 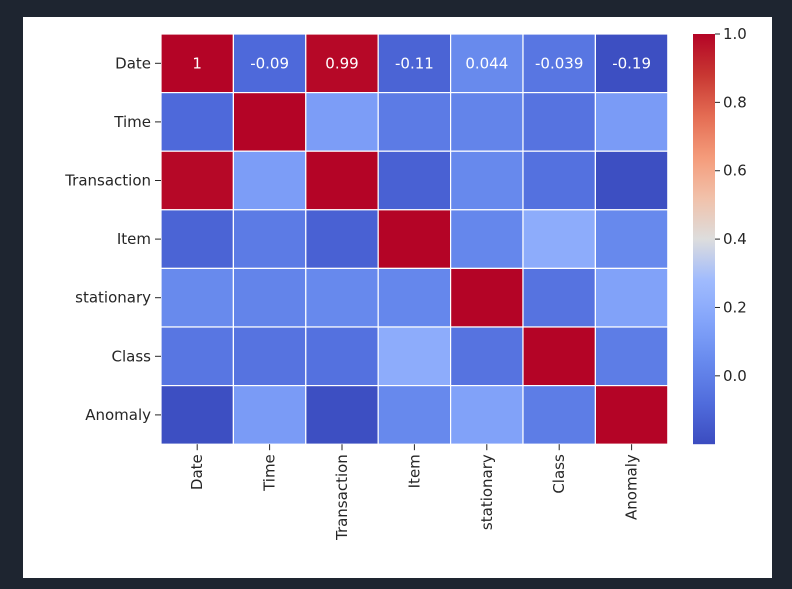 I want to click on heatmap-cell-Date-Date, so click(x=197, y=63).